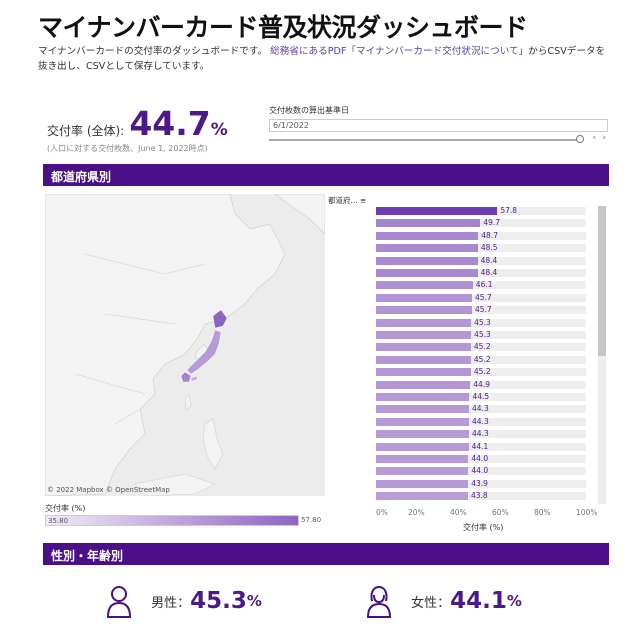 The height and width of the screenshot is (631, 640). I want to click on x-axis-title: 交付率 (%), so click(483, 527).